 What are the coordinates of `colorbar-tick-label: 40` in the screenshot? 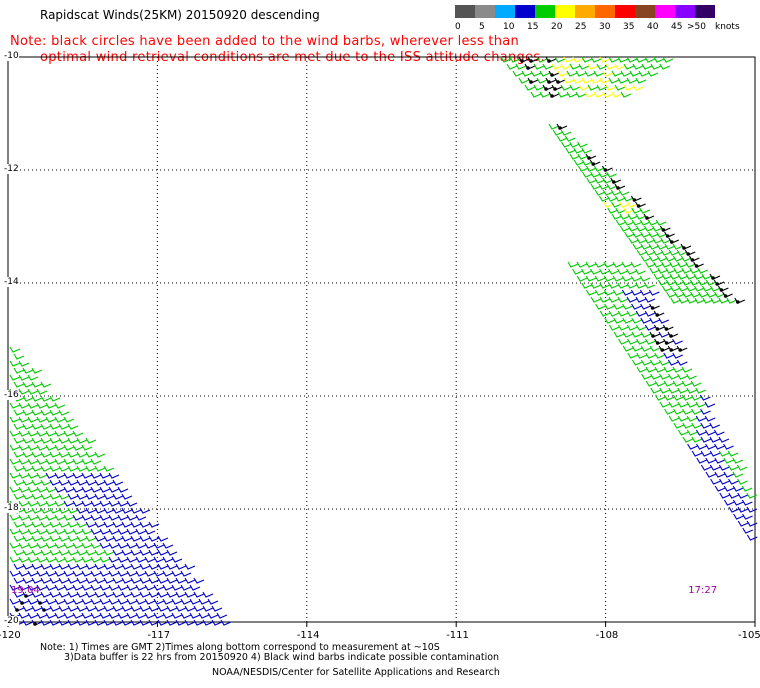 It's located at (653, 27).